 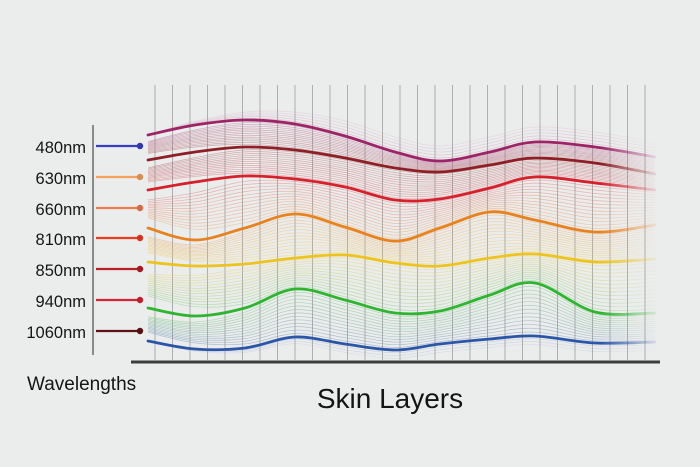 I want to click on wavelength-label-660nm: 660nm, so click(x=60, y=210).